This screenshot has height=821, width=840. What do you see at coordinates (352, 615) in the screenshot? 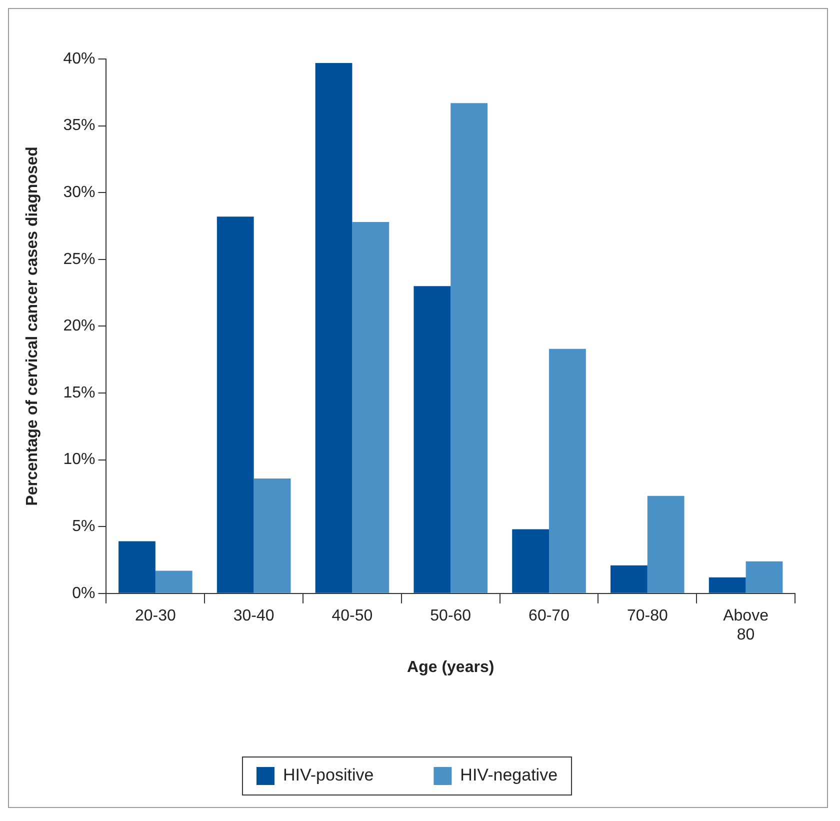
I see `x-tick-label: 40-50` at bounding box center [352, 615].